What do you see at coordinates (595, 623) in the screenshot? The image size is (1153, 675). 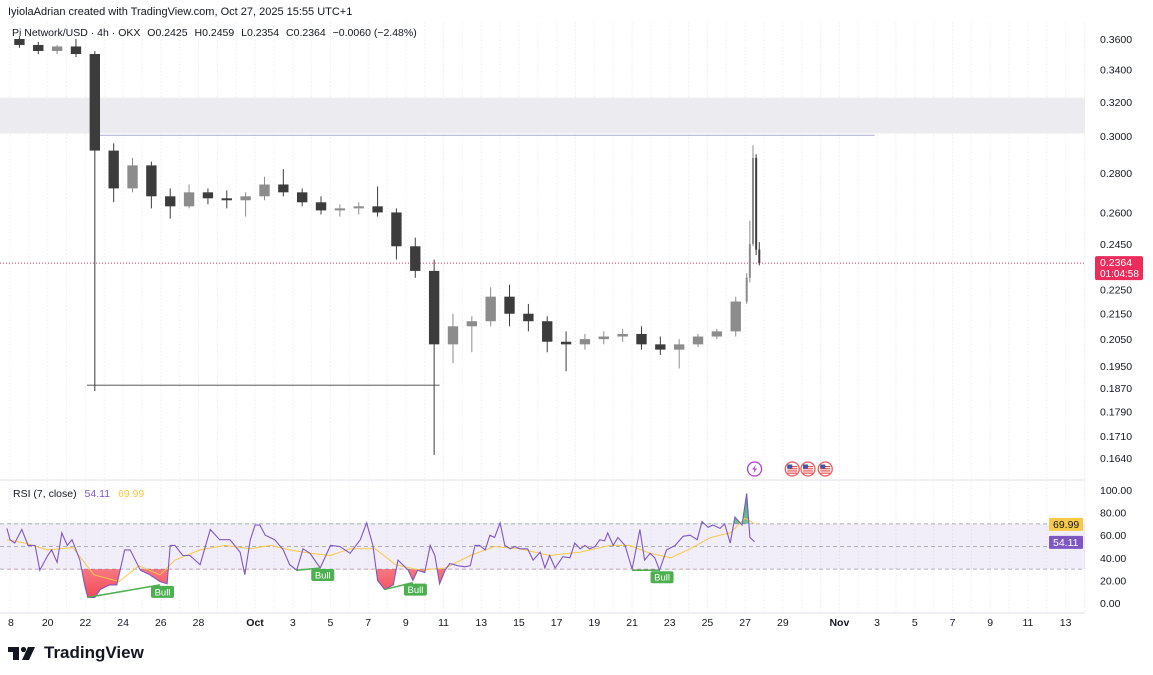 I see `time-tick-label: 19` at bounding box center [595, 623].